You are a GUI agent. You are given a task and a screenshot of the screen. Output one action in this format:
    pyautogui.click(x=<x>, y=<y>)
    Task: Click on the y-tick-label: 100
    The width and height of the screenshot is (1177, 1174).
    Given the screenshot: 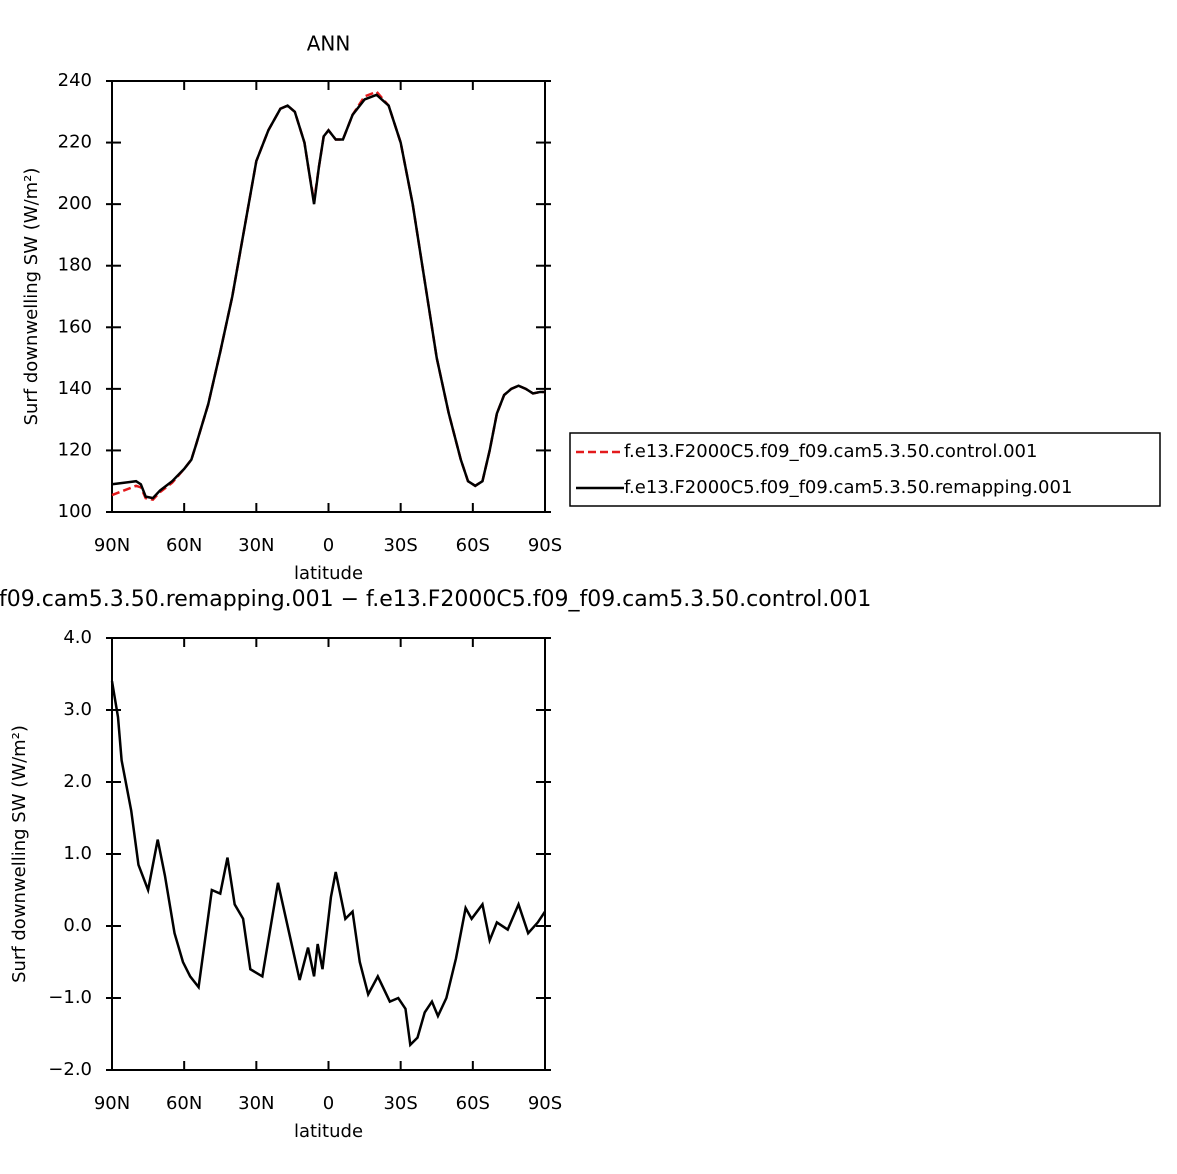 What is the action you would take?
    pyautogui.click(x=75, y=511)
    